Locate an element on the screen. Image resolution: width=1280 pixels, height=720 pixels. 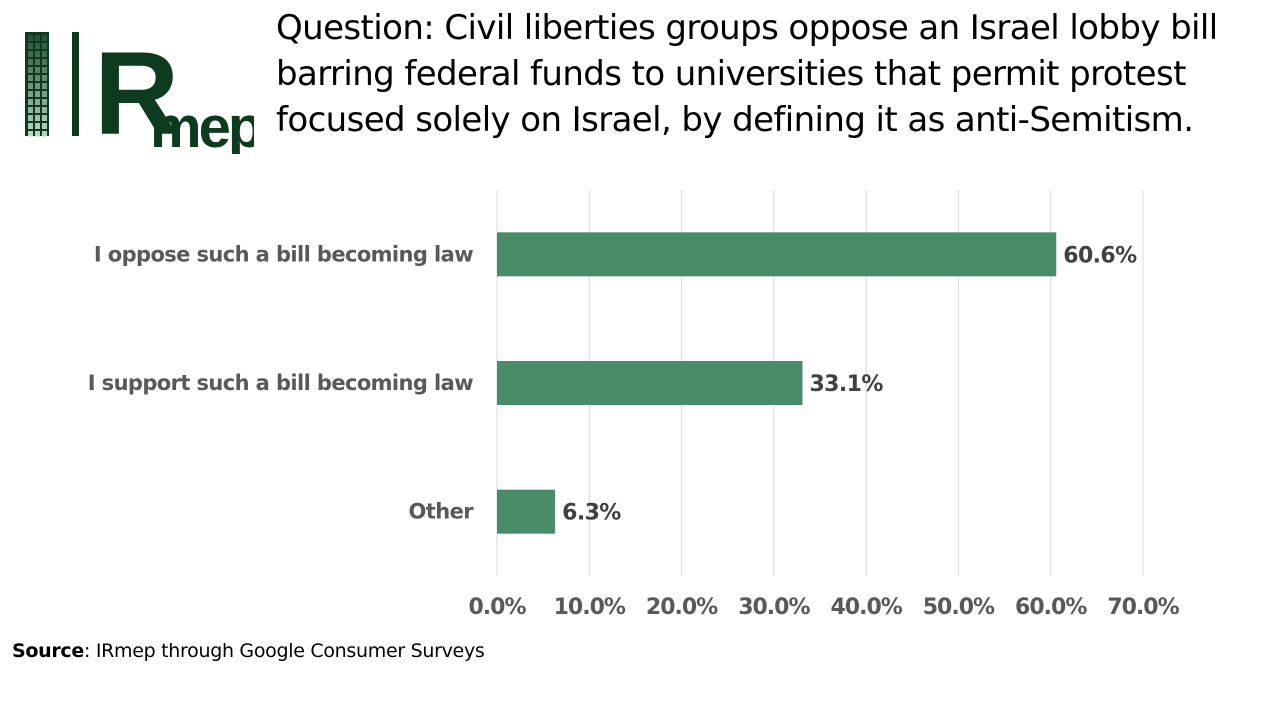
x-tick-label: 30.0% is located at coordinates (774, 607).